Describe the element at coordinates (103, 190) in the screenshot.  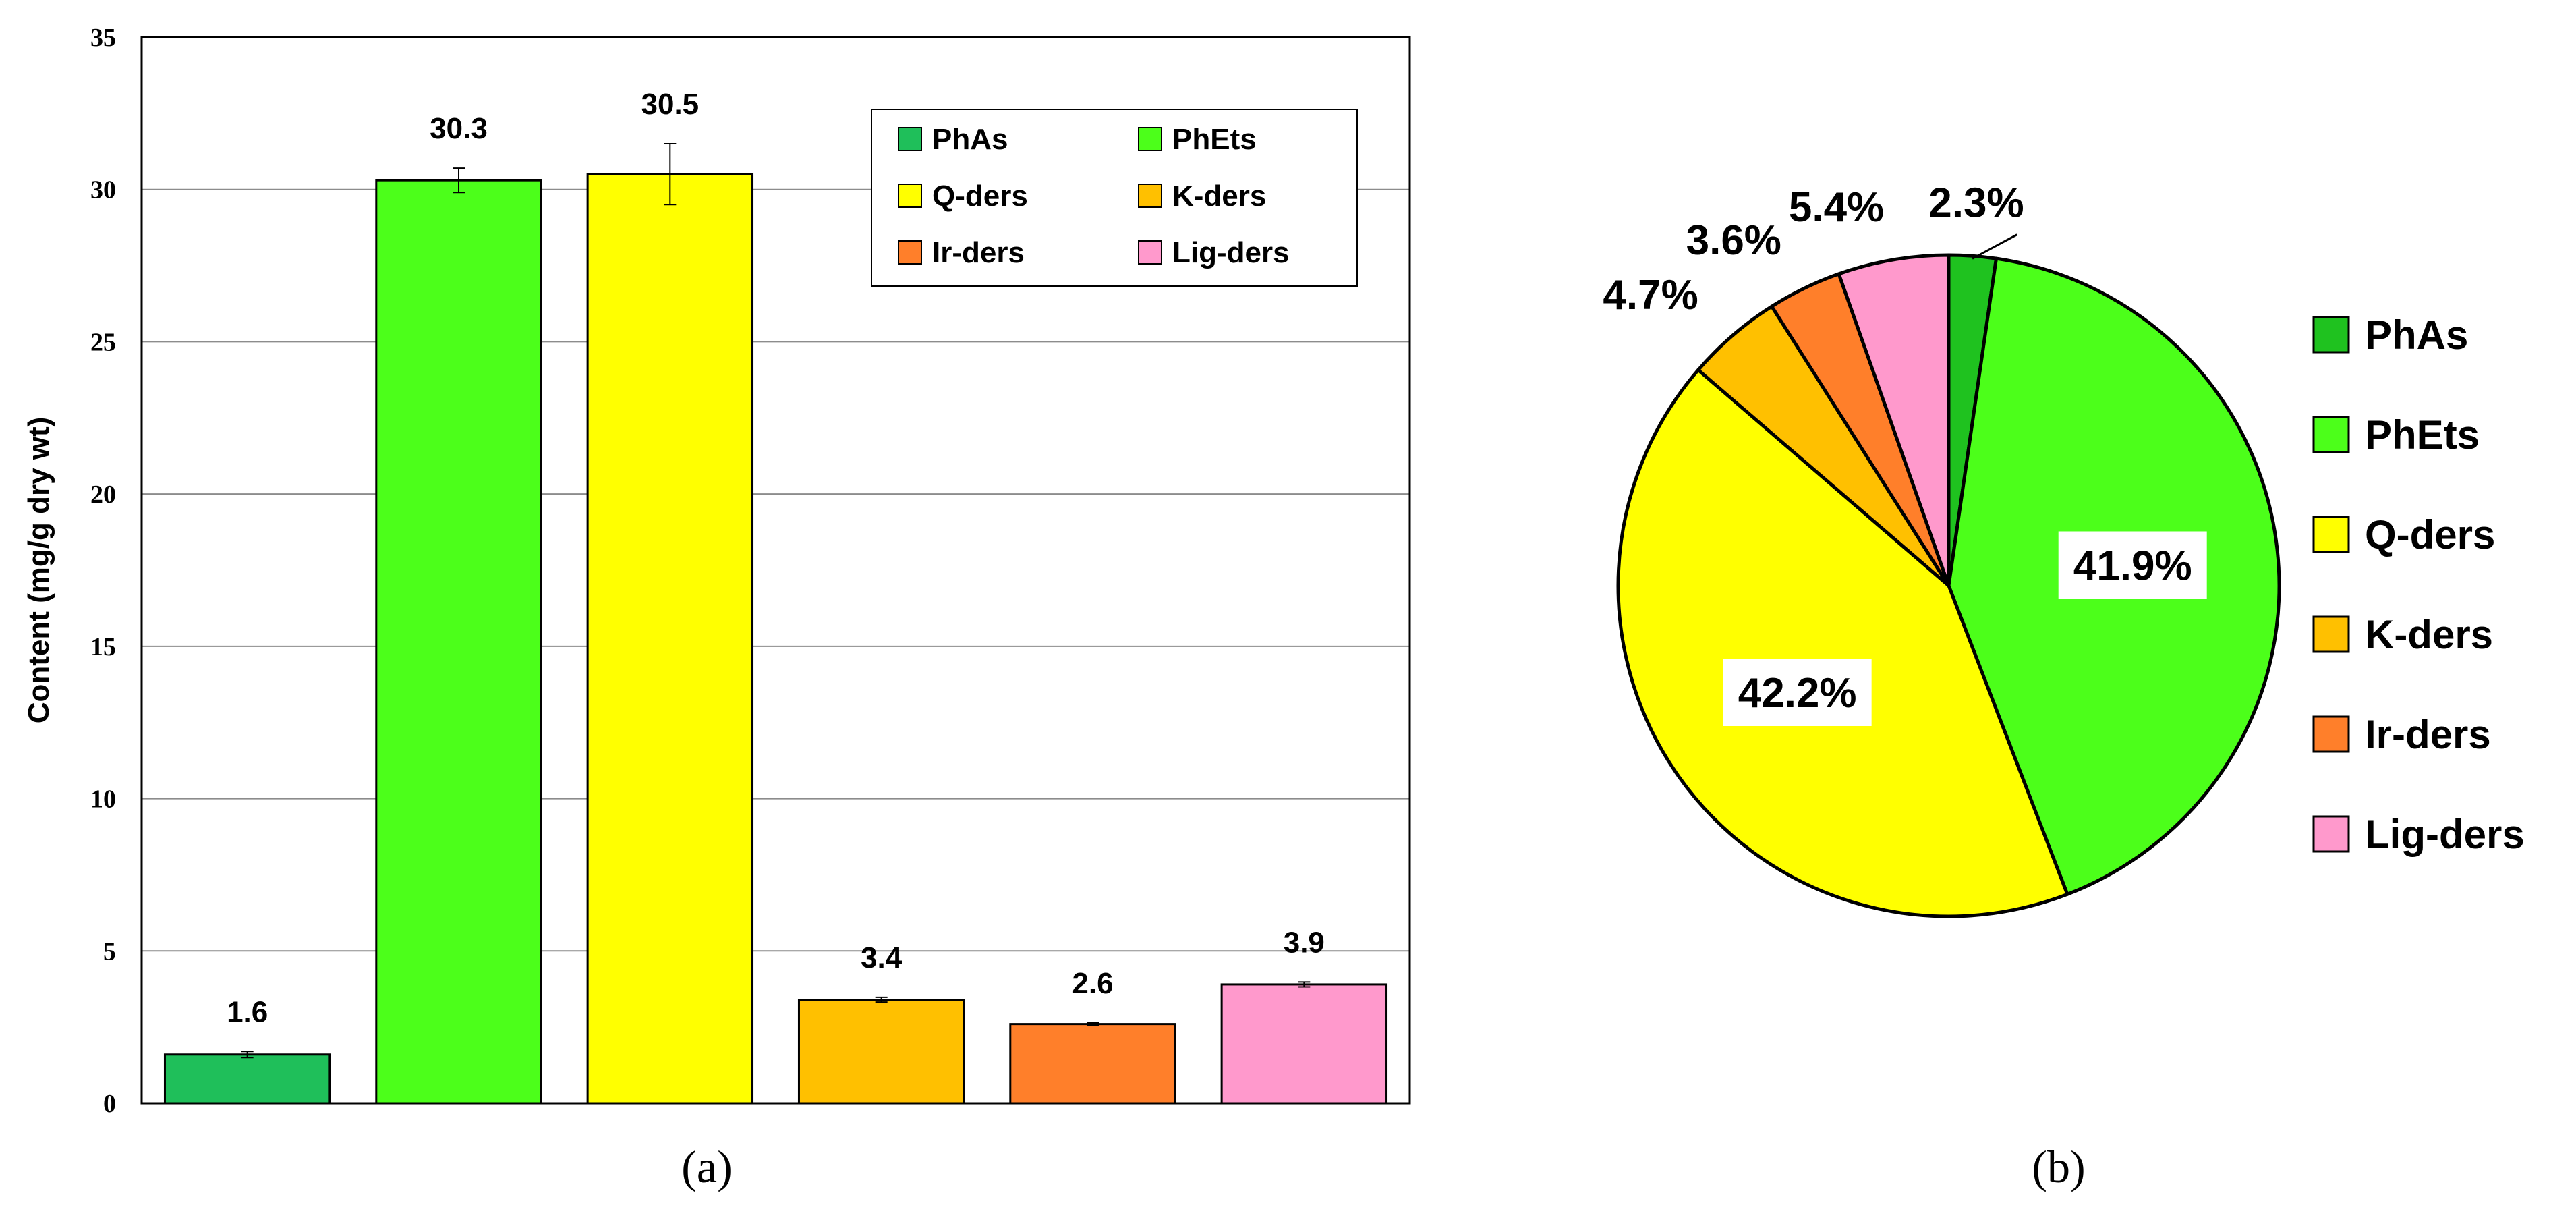
I see `bar-y-tick-label: 30` at that location.